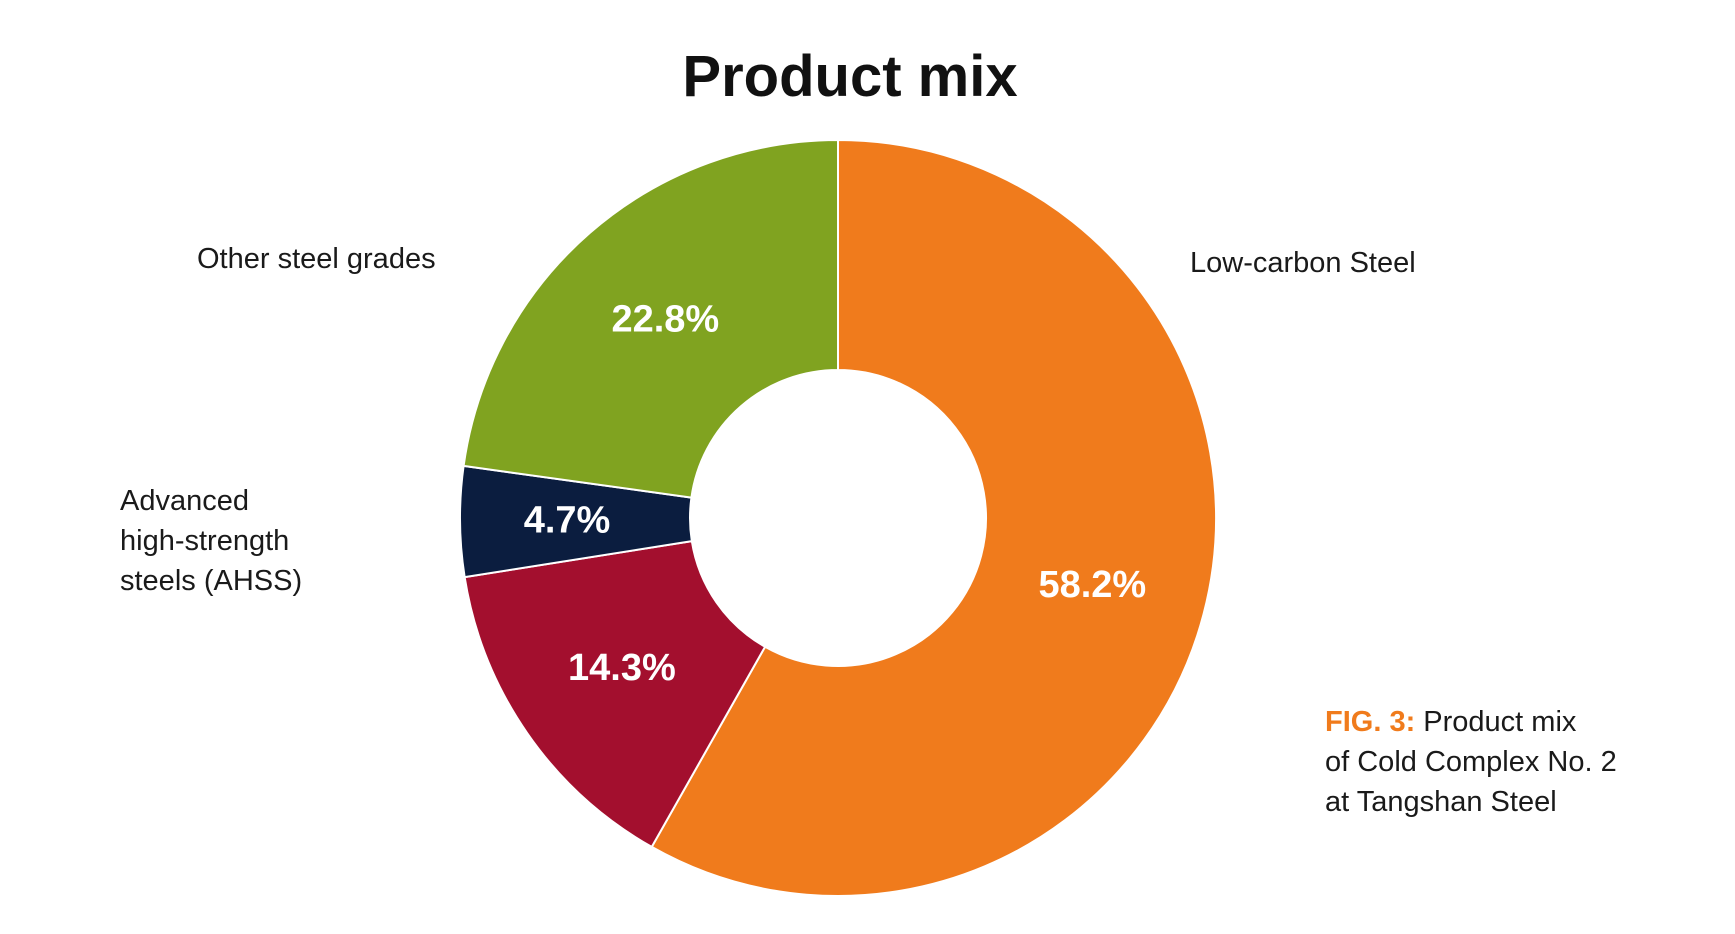  What do you see at coordinates (1370, 722) in the screenshot?
I see `figure-number: FIG. 3:` at bounding box center [1370, 722].